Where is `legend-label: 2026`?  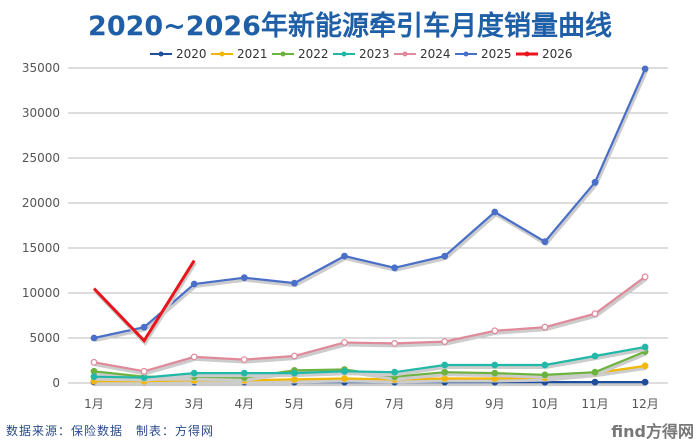 legend-label: 2026 is located at coordinates (557, 54).